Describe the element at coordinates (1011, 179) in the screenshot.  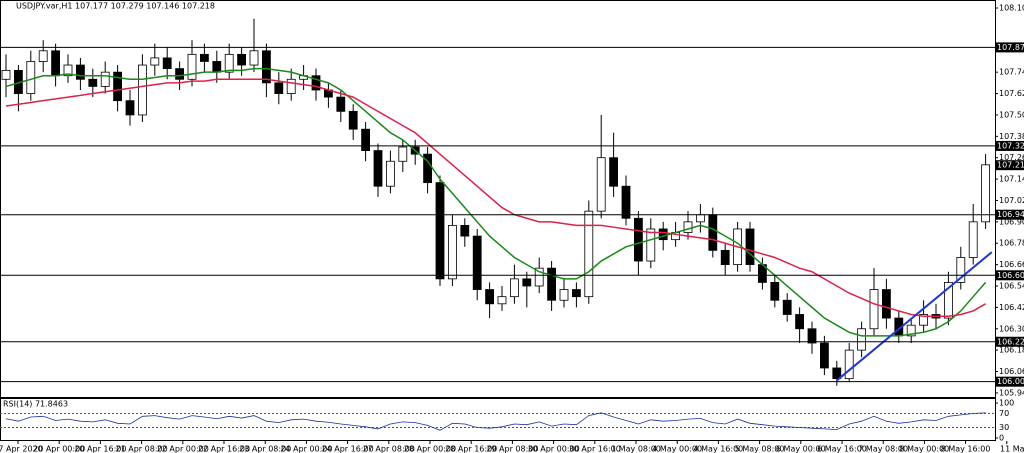
I see `y-tick-label: 107.140` at that location.